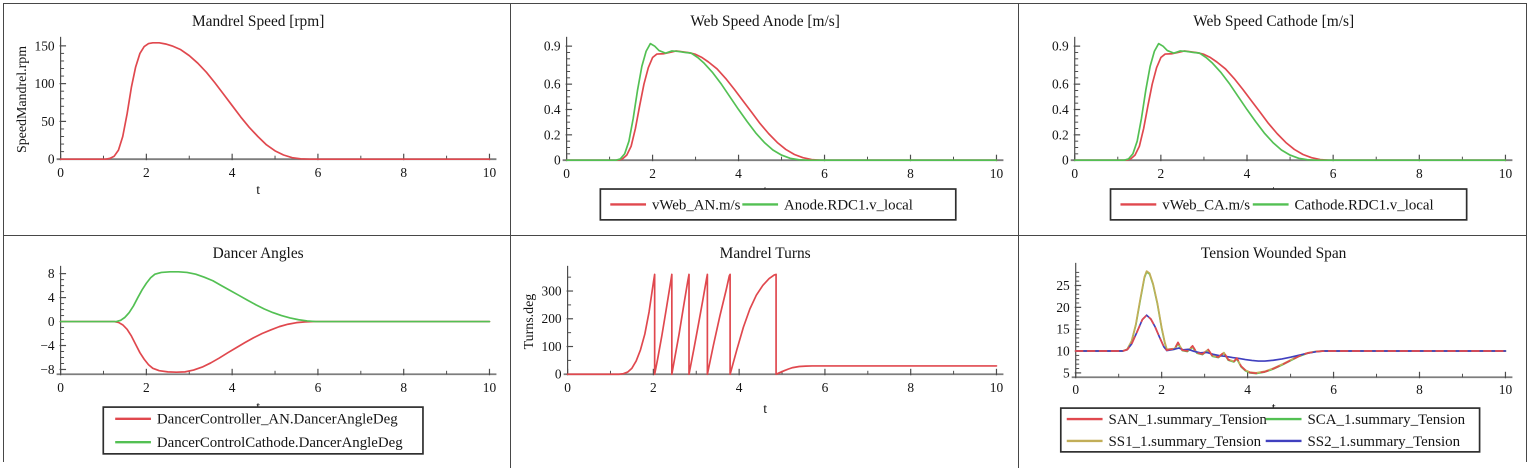 The image size is (1530, 468). I want to click on chart-title: Mandrel Turns, so click(765, 253).